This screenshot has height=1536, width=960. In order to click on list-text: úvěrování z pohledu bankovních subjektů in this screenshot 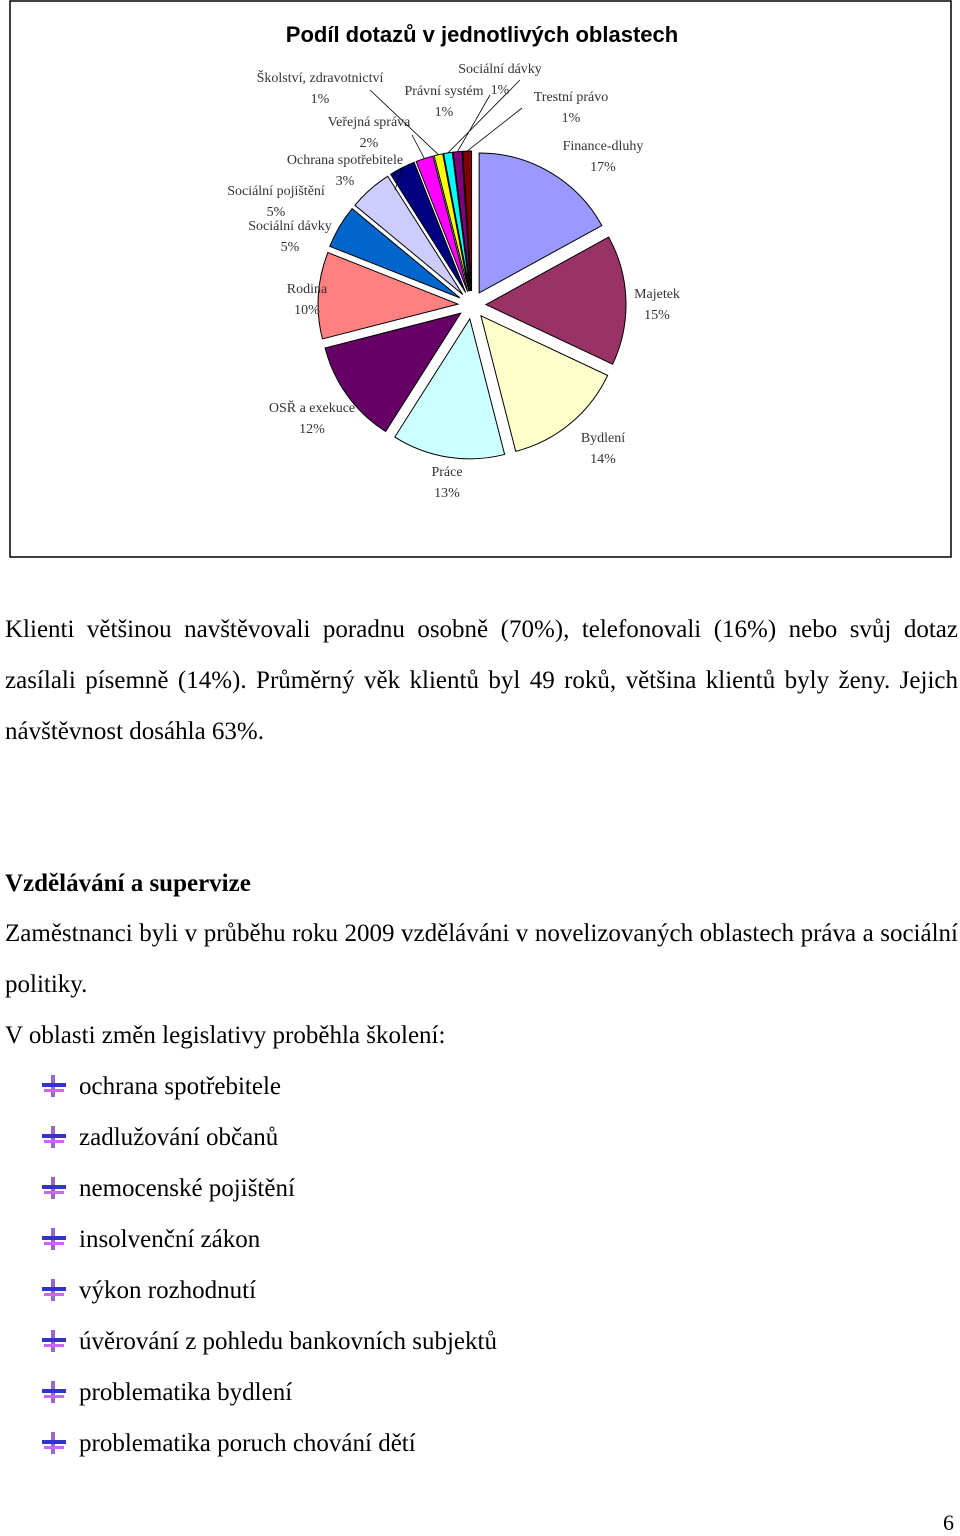, I will do `click(288, 1341)`.